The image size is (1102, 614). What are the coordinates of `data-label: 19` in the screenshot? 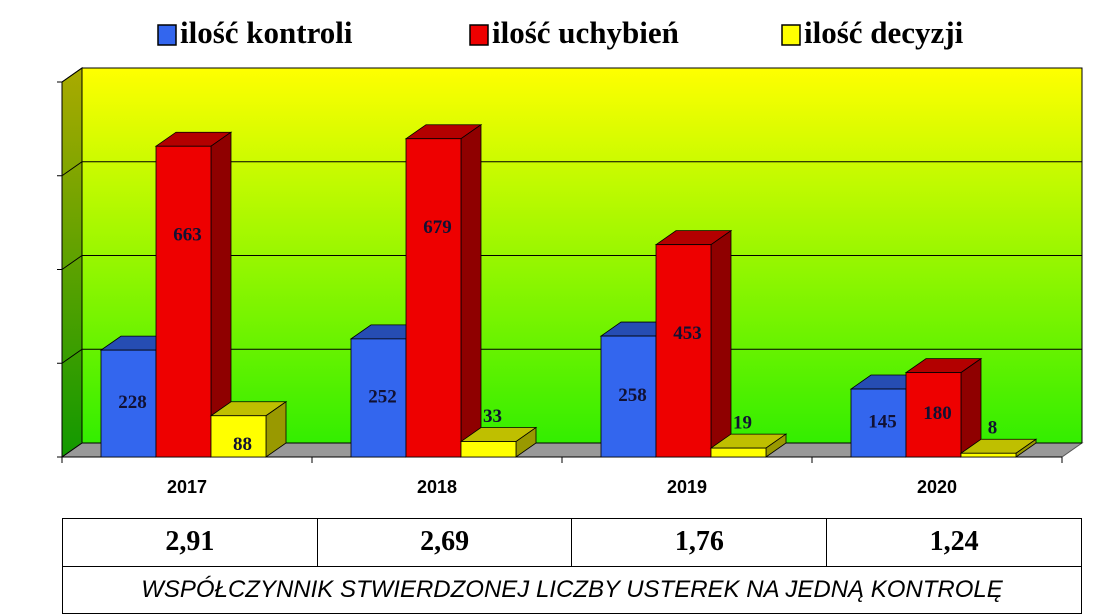 It's located at (742, 422).